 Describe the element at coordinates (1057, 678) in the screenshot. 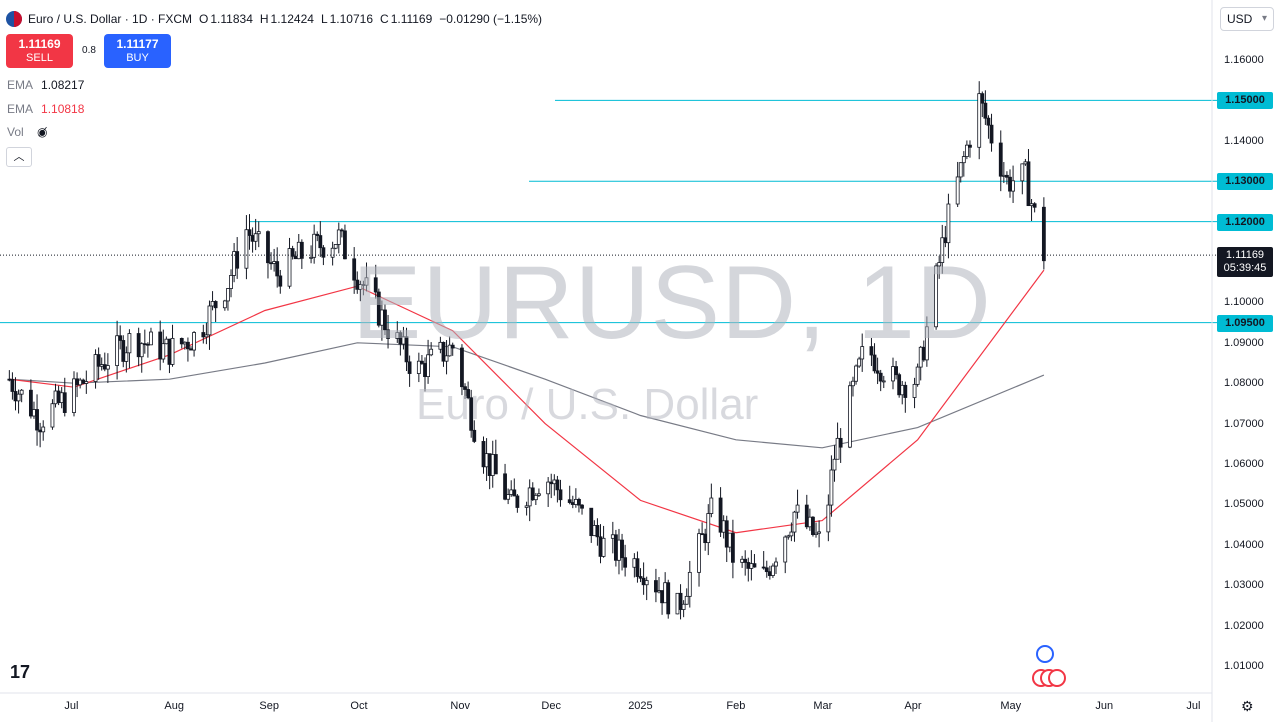

I see `us-event-icon` at that location.